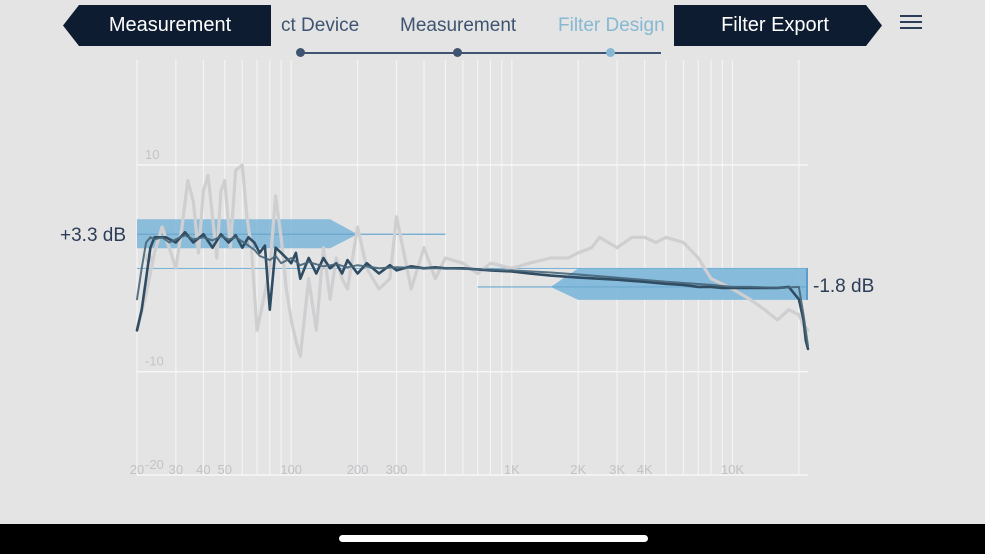 The image size is (985, 554). Describe the element at coordinates (137, 469) in the screenshot. I see `x-tick-label: 20` at that location.